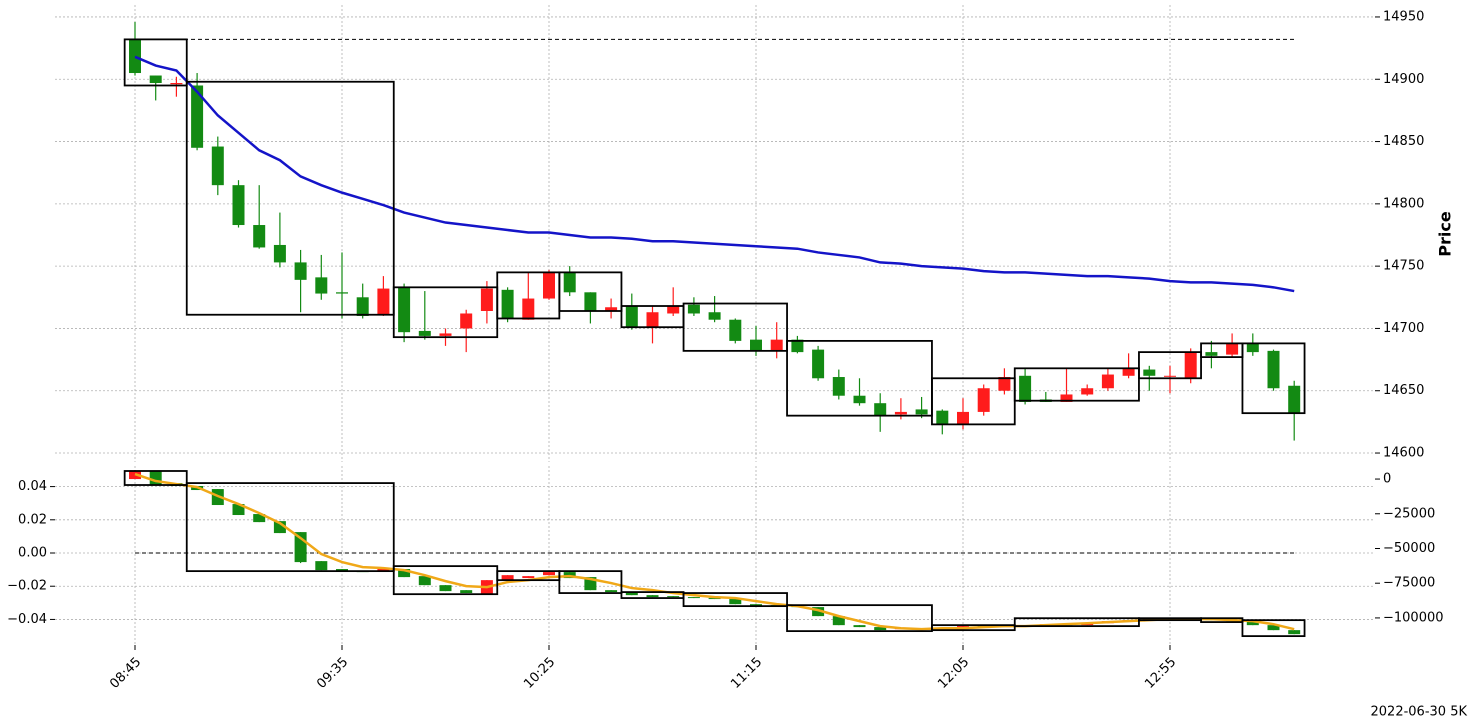 This screenshot has width=1472, height=721. I want to click on y-tick-label: 14850, so click(1403, 141).